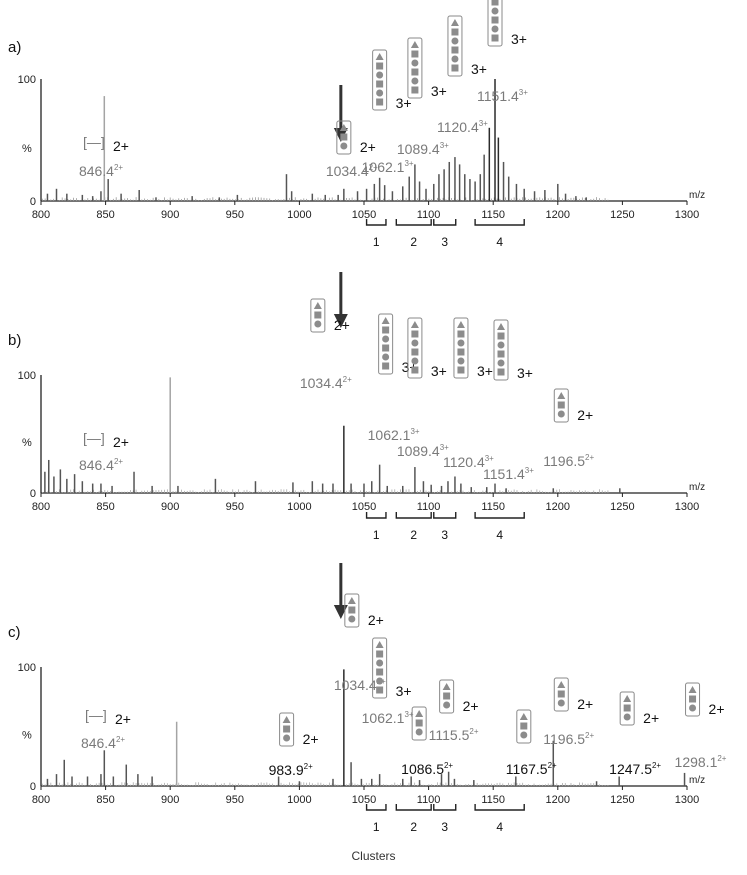 The width and height of the screenshot is (747, 875). I want to click on x-tick-label: 1250, so click(622, 800).